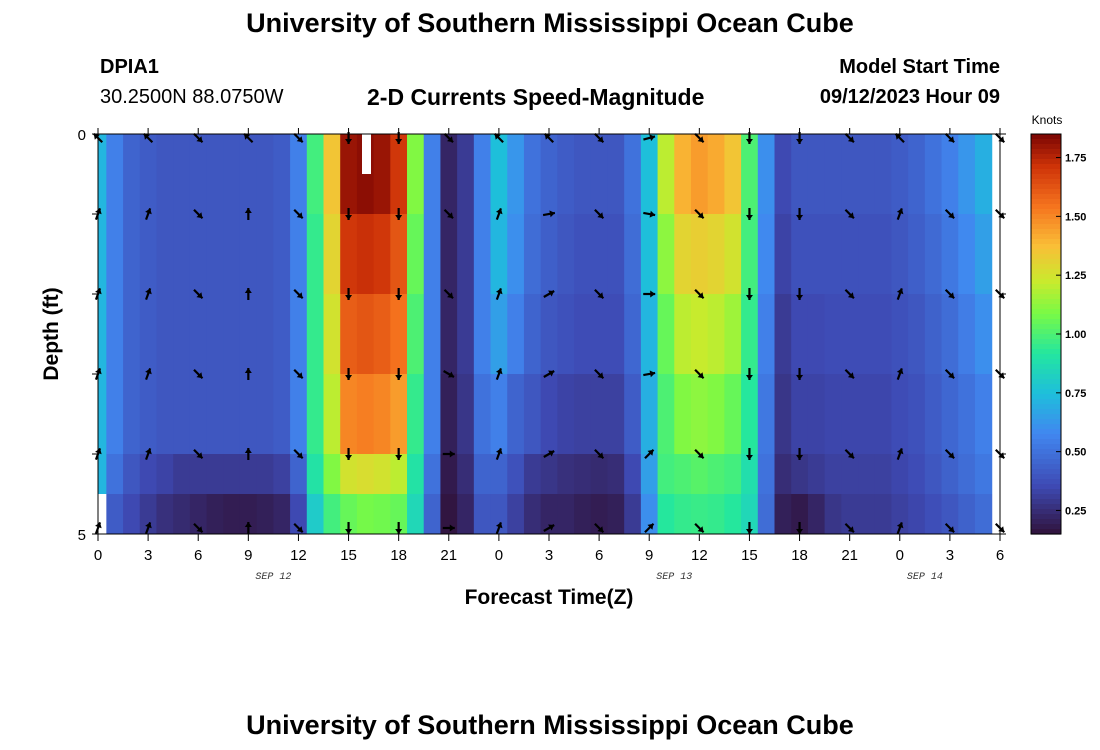 The width and height of the screenshot is (1100, 750). What do you see at coordinates (51, 333) in the screenshot?
I see `y-axis-label: Depth (ft)` at bounding box center [51, 333].